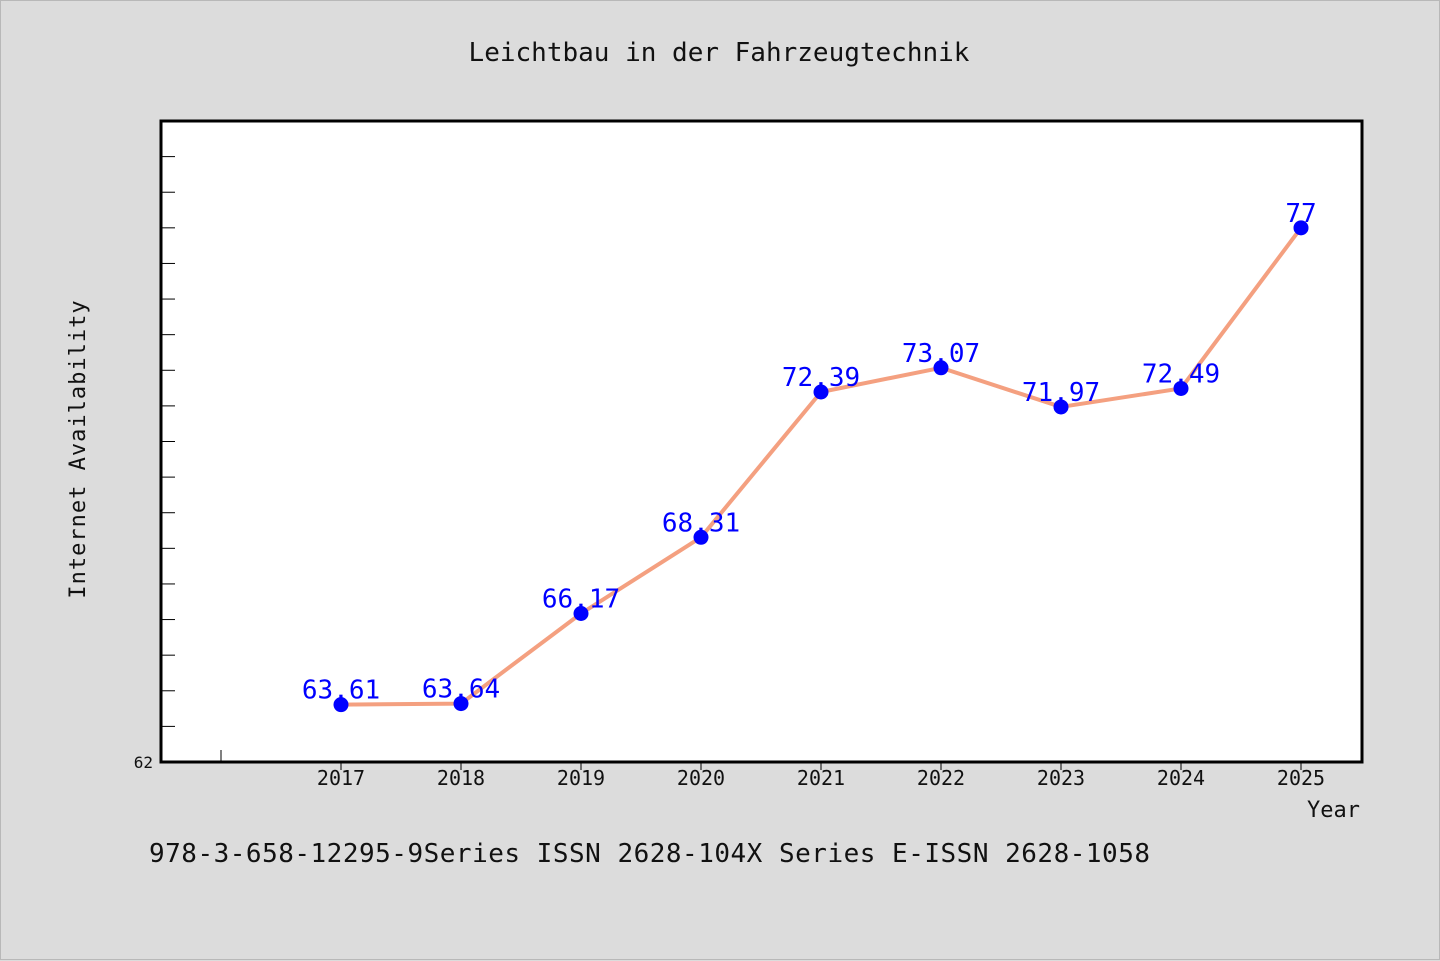 The image size is (1440, 961). I want to click on x-axis-tick-labels: 2017 2018 2019 2020 2021 2022 2023 2024 2025, so click(821, 778).